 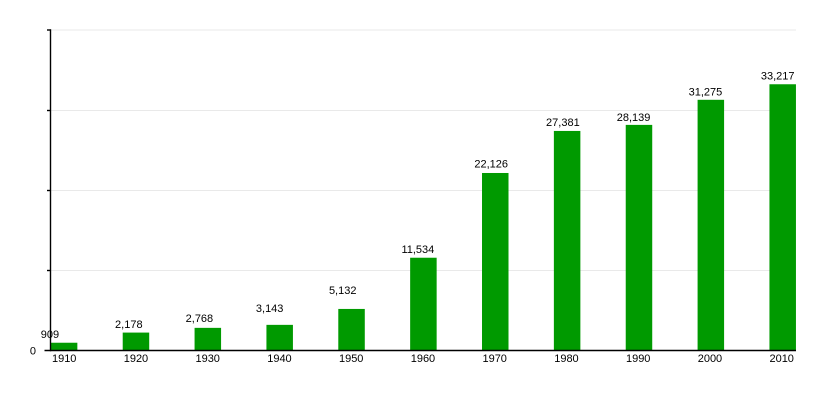 What do you see at coordinates (136, 359) in the screenshot?
I see `svg-text: 1920` at bounding box center [136, 359].